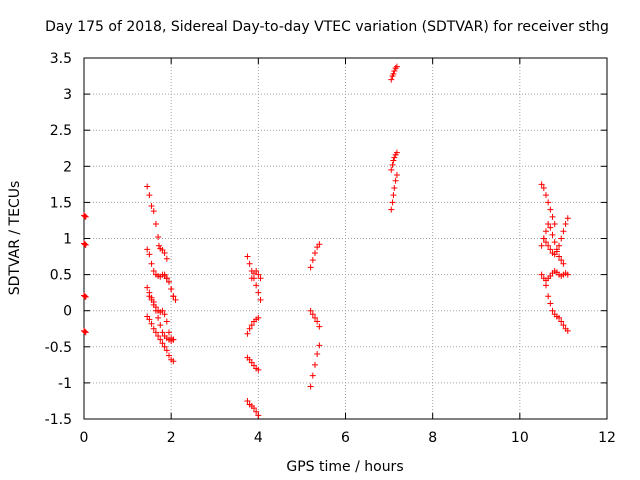  What do you see at coordinates (520, 438) in the screenshot?
I see `x-tick-label: 10` at bounding box center [520, 438].